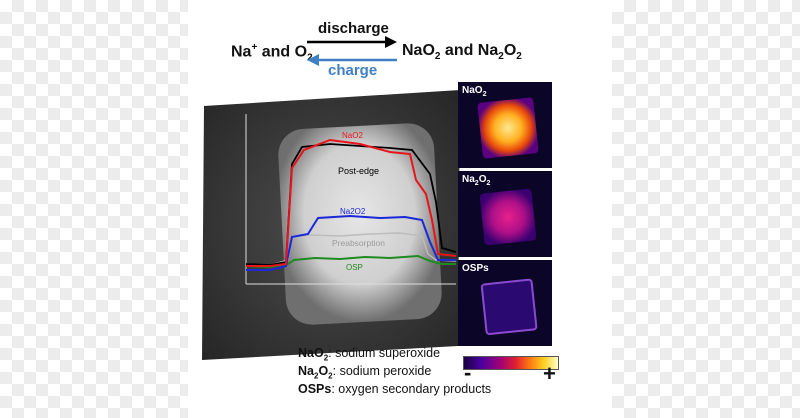 Image resolution: width=800 pixels, height=418 pixels. Describe the element at coordinates (358, 243) in the screenshot. I see `preabsorption-label: Preabsorption` at that location.